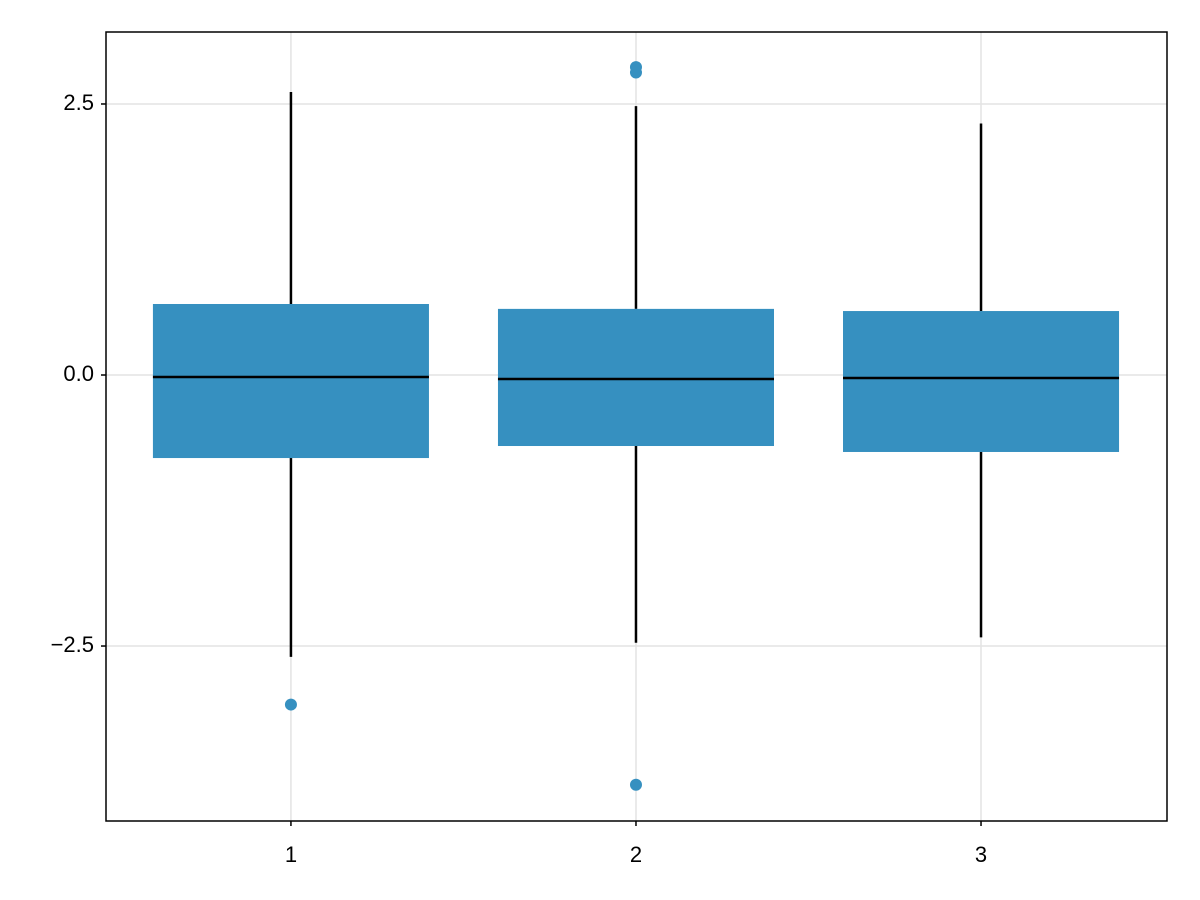  Describe the element at coordinates (78, 373) in the screenshot. I see `y-tick-label: 0.0` at that location.